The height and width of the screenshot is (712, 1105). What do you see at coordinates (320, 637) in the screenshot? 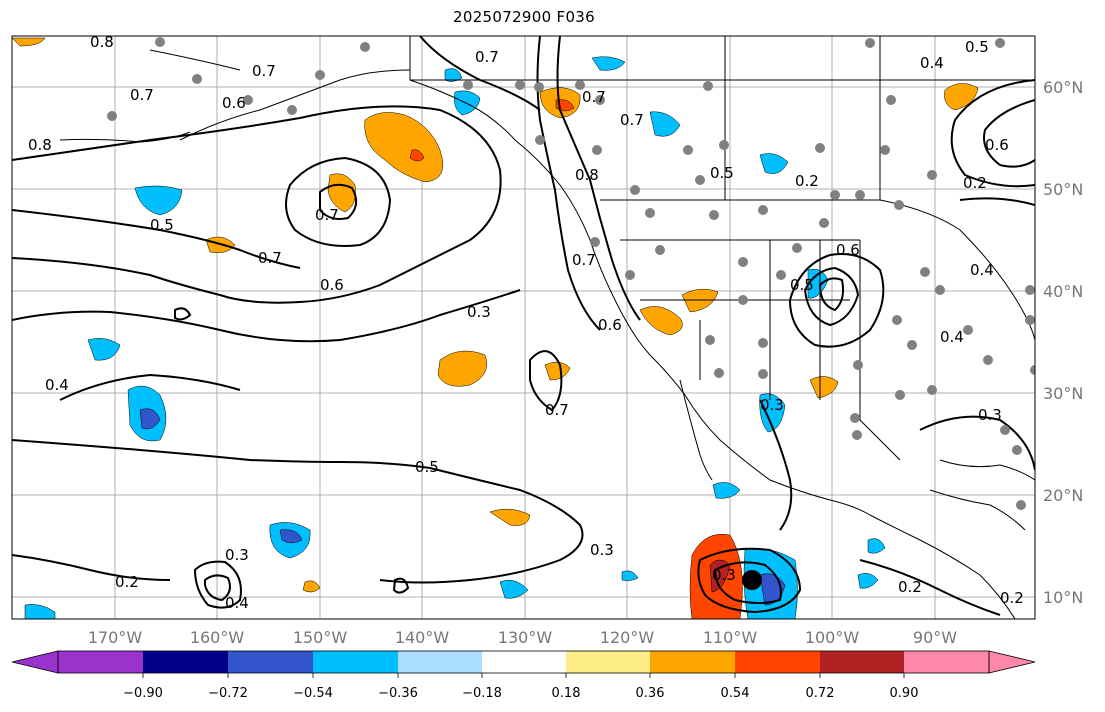
I see `lon-tick-label: 150°W` at bounding box center [320, 637].